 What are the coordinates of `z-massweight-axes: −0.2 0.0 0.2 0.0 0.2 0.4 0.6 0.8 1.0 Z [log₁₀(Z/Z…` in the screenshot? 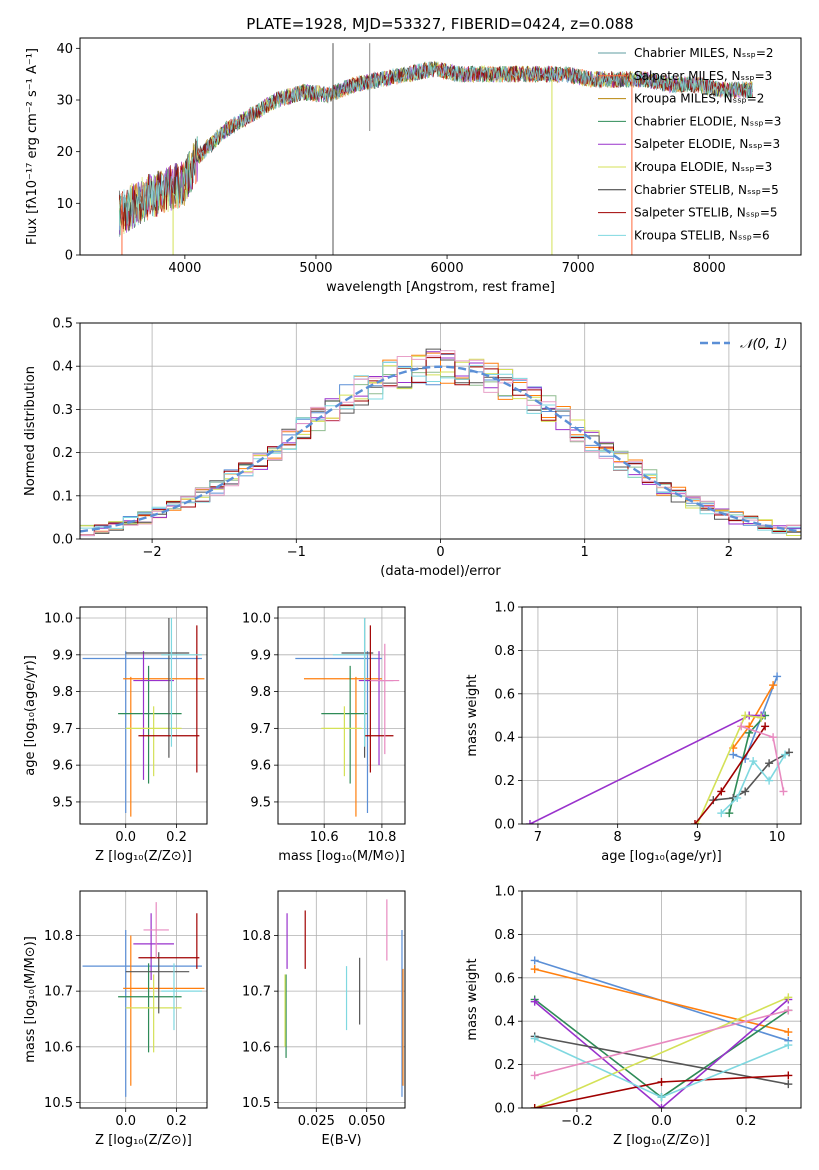 It's located at (633, 1016).